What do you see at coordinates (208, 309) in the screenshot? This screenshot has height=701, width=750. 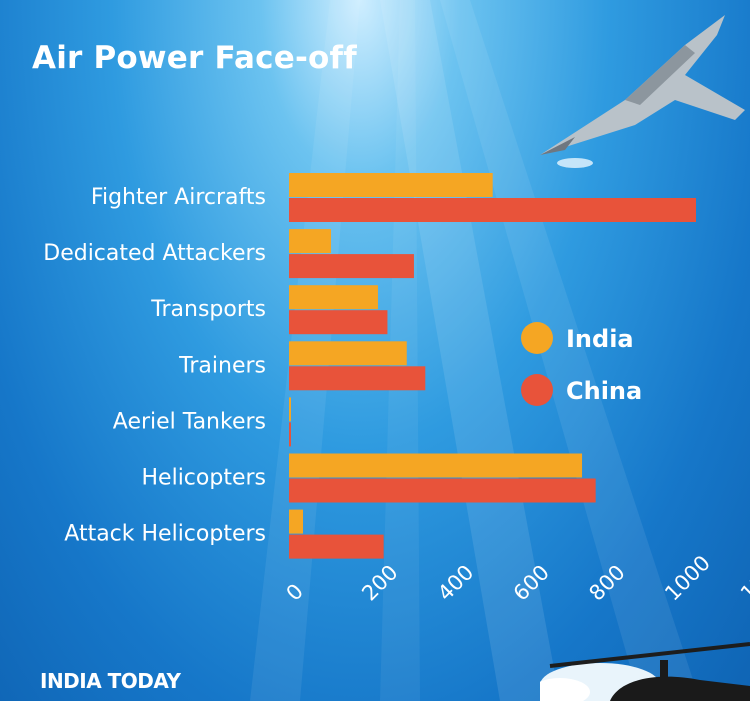 I see `category-label: Transports` at bounding box center [208, 309].